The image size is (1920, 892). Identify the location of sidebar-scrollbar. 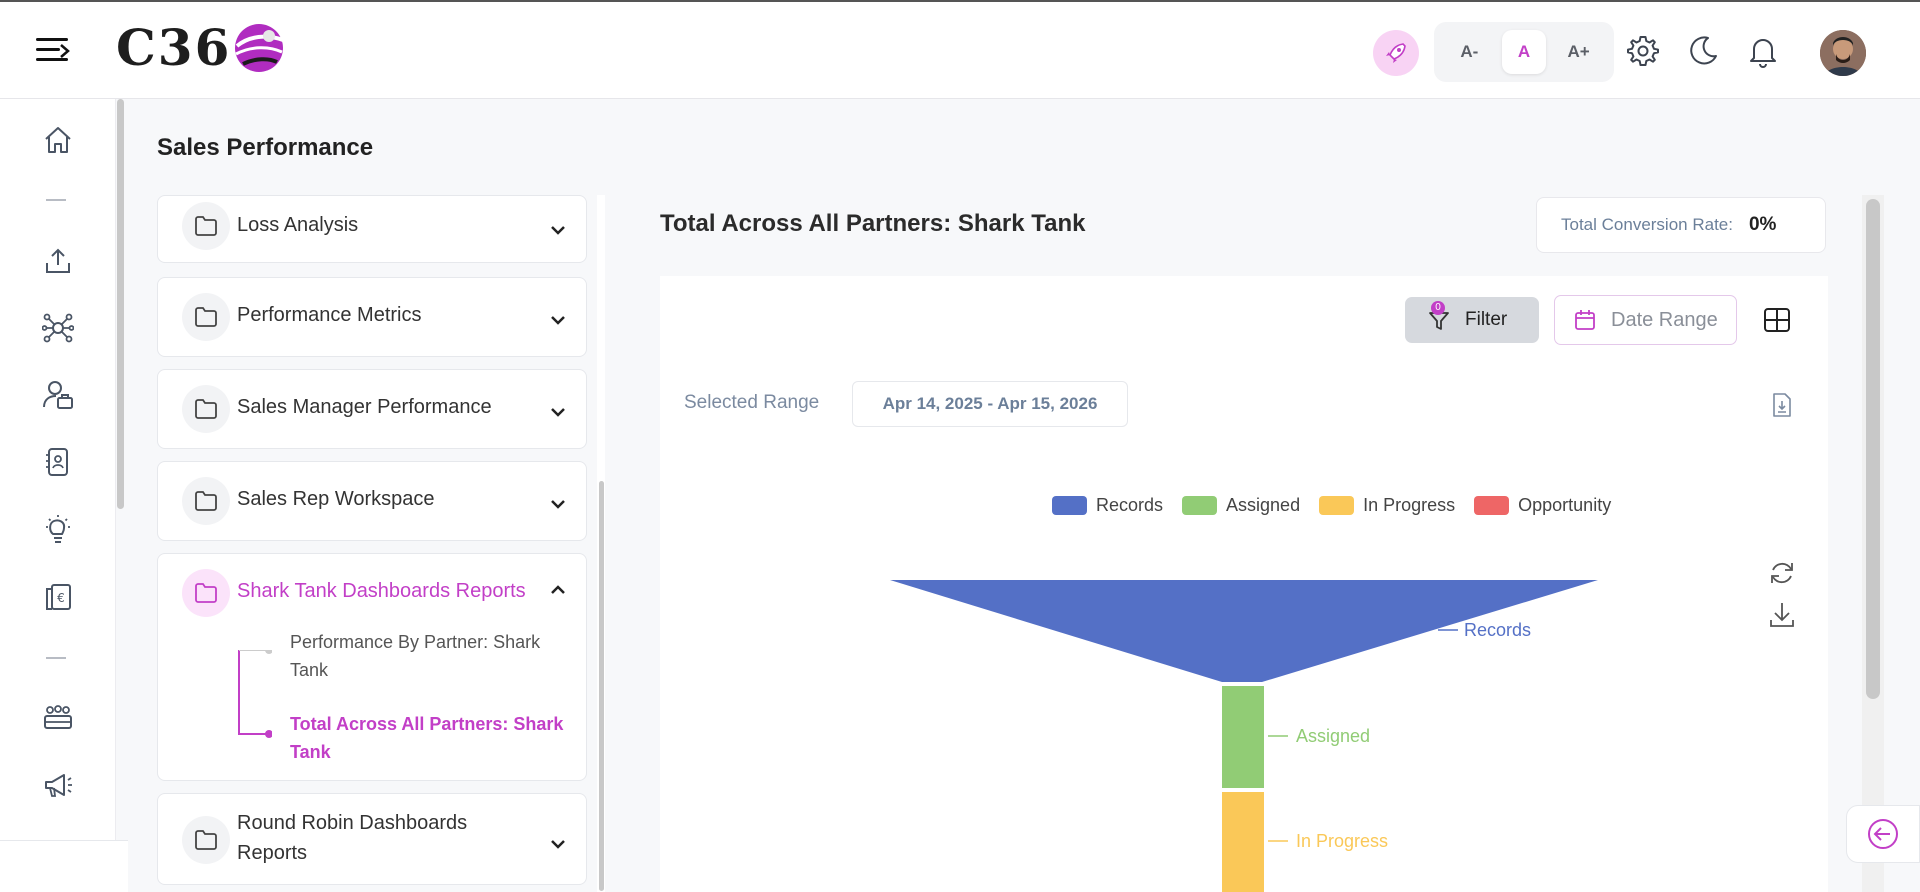
(121, 304).